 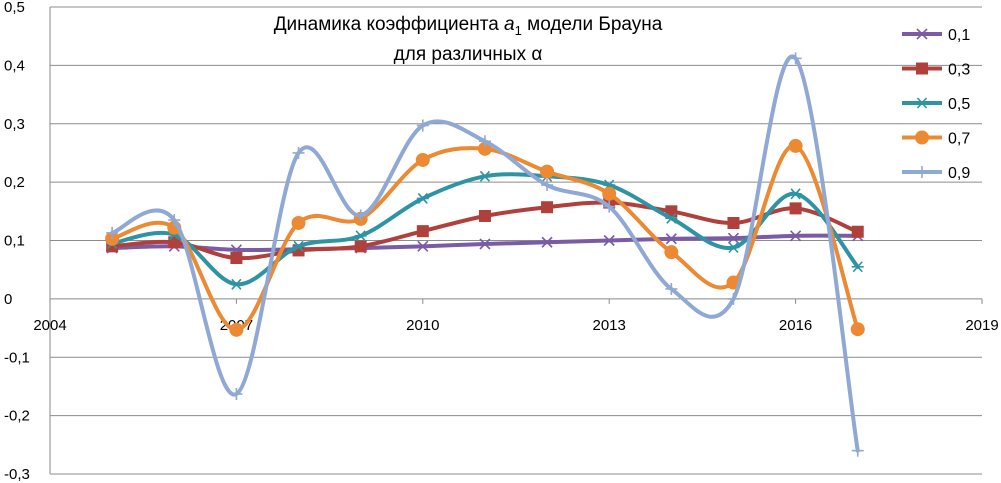 I want to click on x-tick-label: 2004, so click(x=49, y=325).